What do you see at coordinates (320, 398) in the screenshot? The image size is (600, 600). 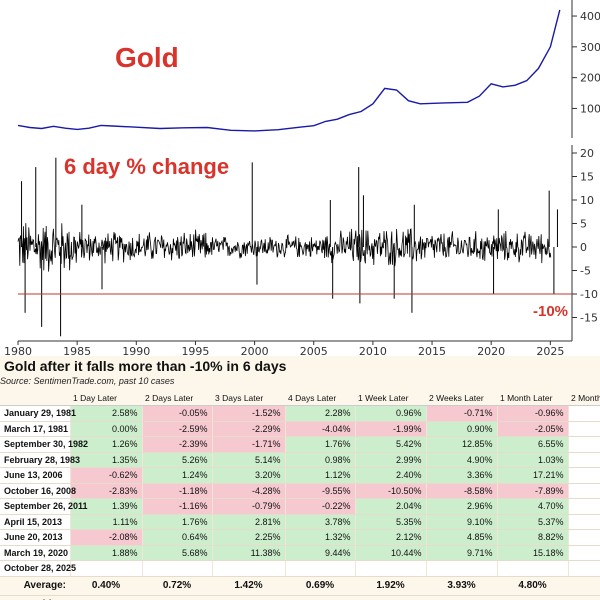 I see `column-header: 4 Days Later` at bounding box center [320, 398].